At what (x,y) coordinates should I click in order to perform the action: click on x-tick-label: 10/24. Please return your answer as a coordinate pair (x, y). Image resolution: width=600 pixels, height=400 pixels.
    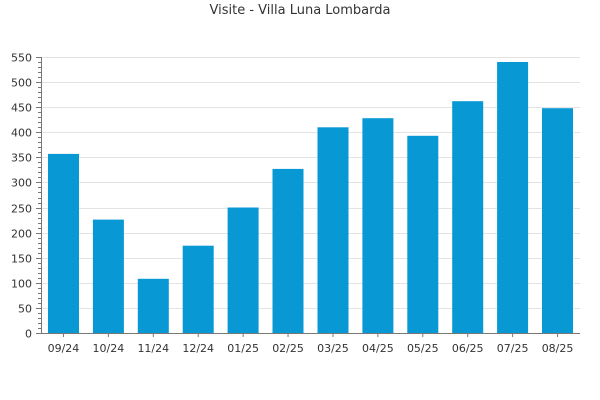
    Looking at the image, I should click on (109, 348).